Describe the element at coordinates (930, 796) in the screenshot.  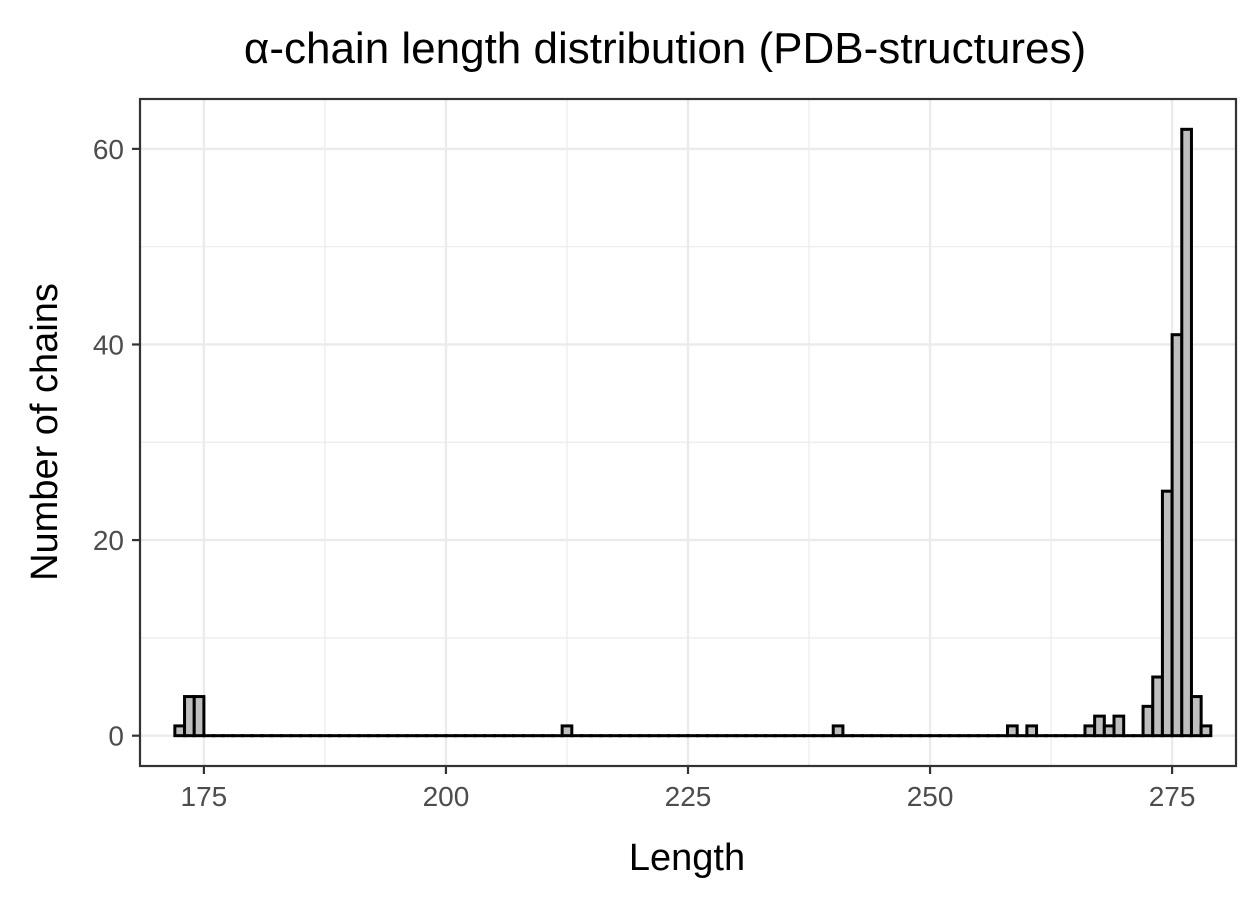
I see `x-tick-label: 250` at that location.